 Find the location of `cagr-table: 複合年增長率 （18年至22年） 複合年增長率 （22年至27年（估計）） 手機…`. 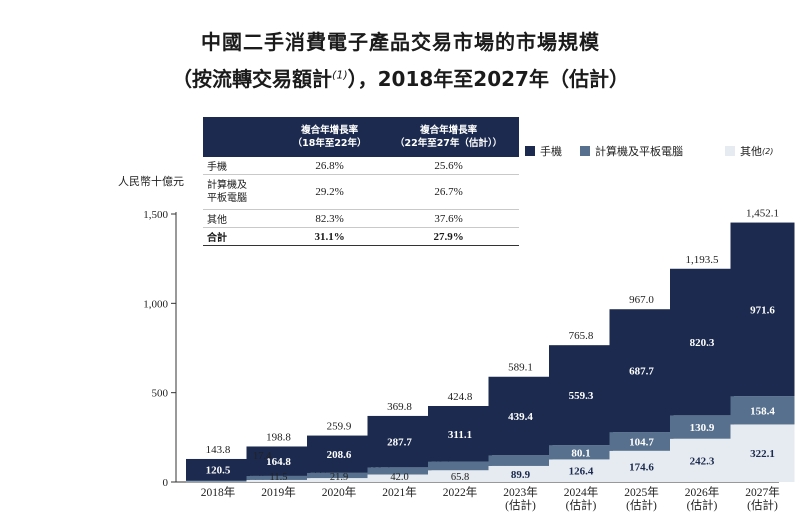

cagr-table: 複合年增長率 （18年至22年） 複合年增長率 （22年至27年（估計）） 手機… is located at coordinates (361, 181).